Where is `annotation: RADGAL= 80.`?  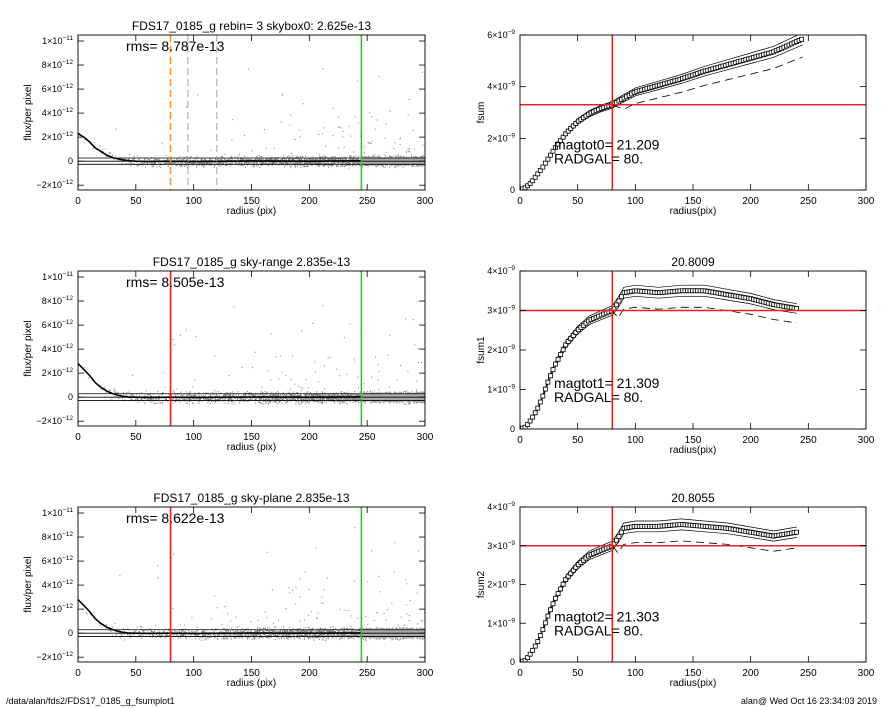
annotation: RADGAL= 80. is located at coordinates (598, 159).